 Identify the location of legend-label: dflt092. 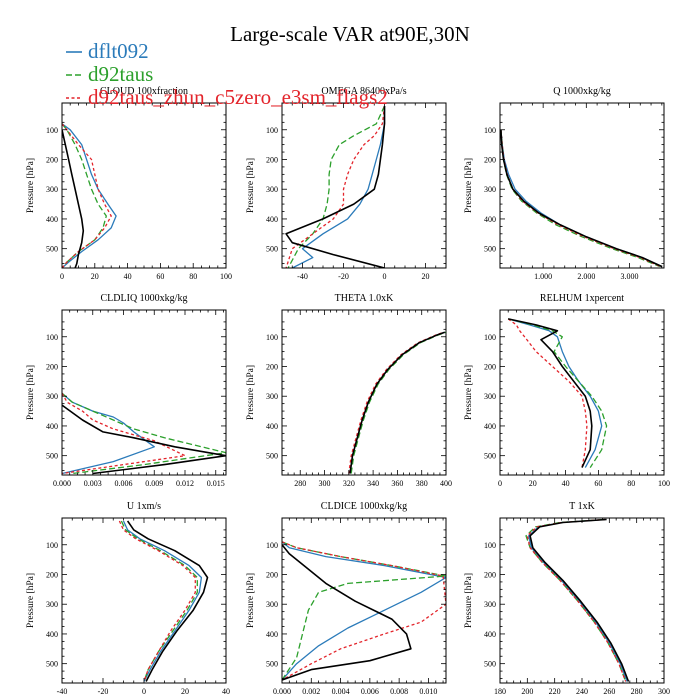
(118, 51).